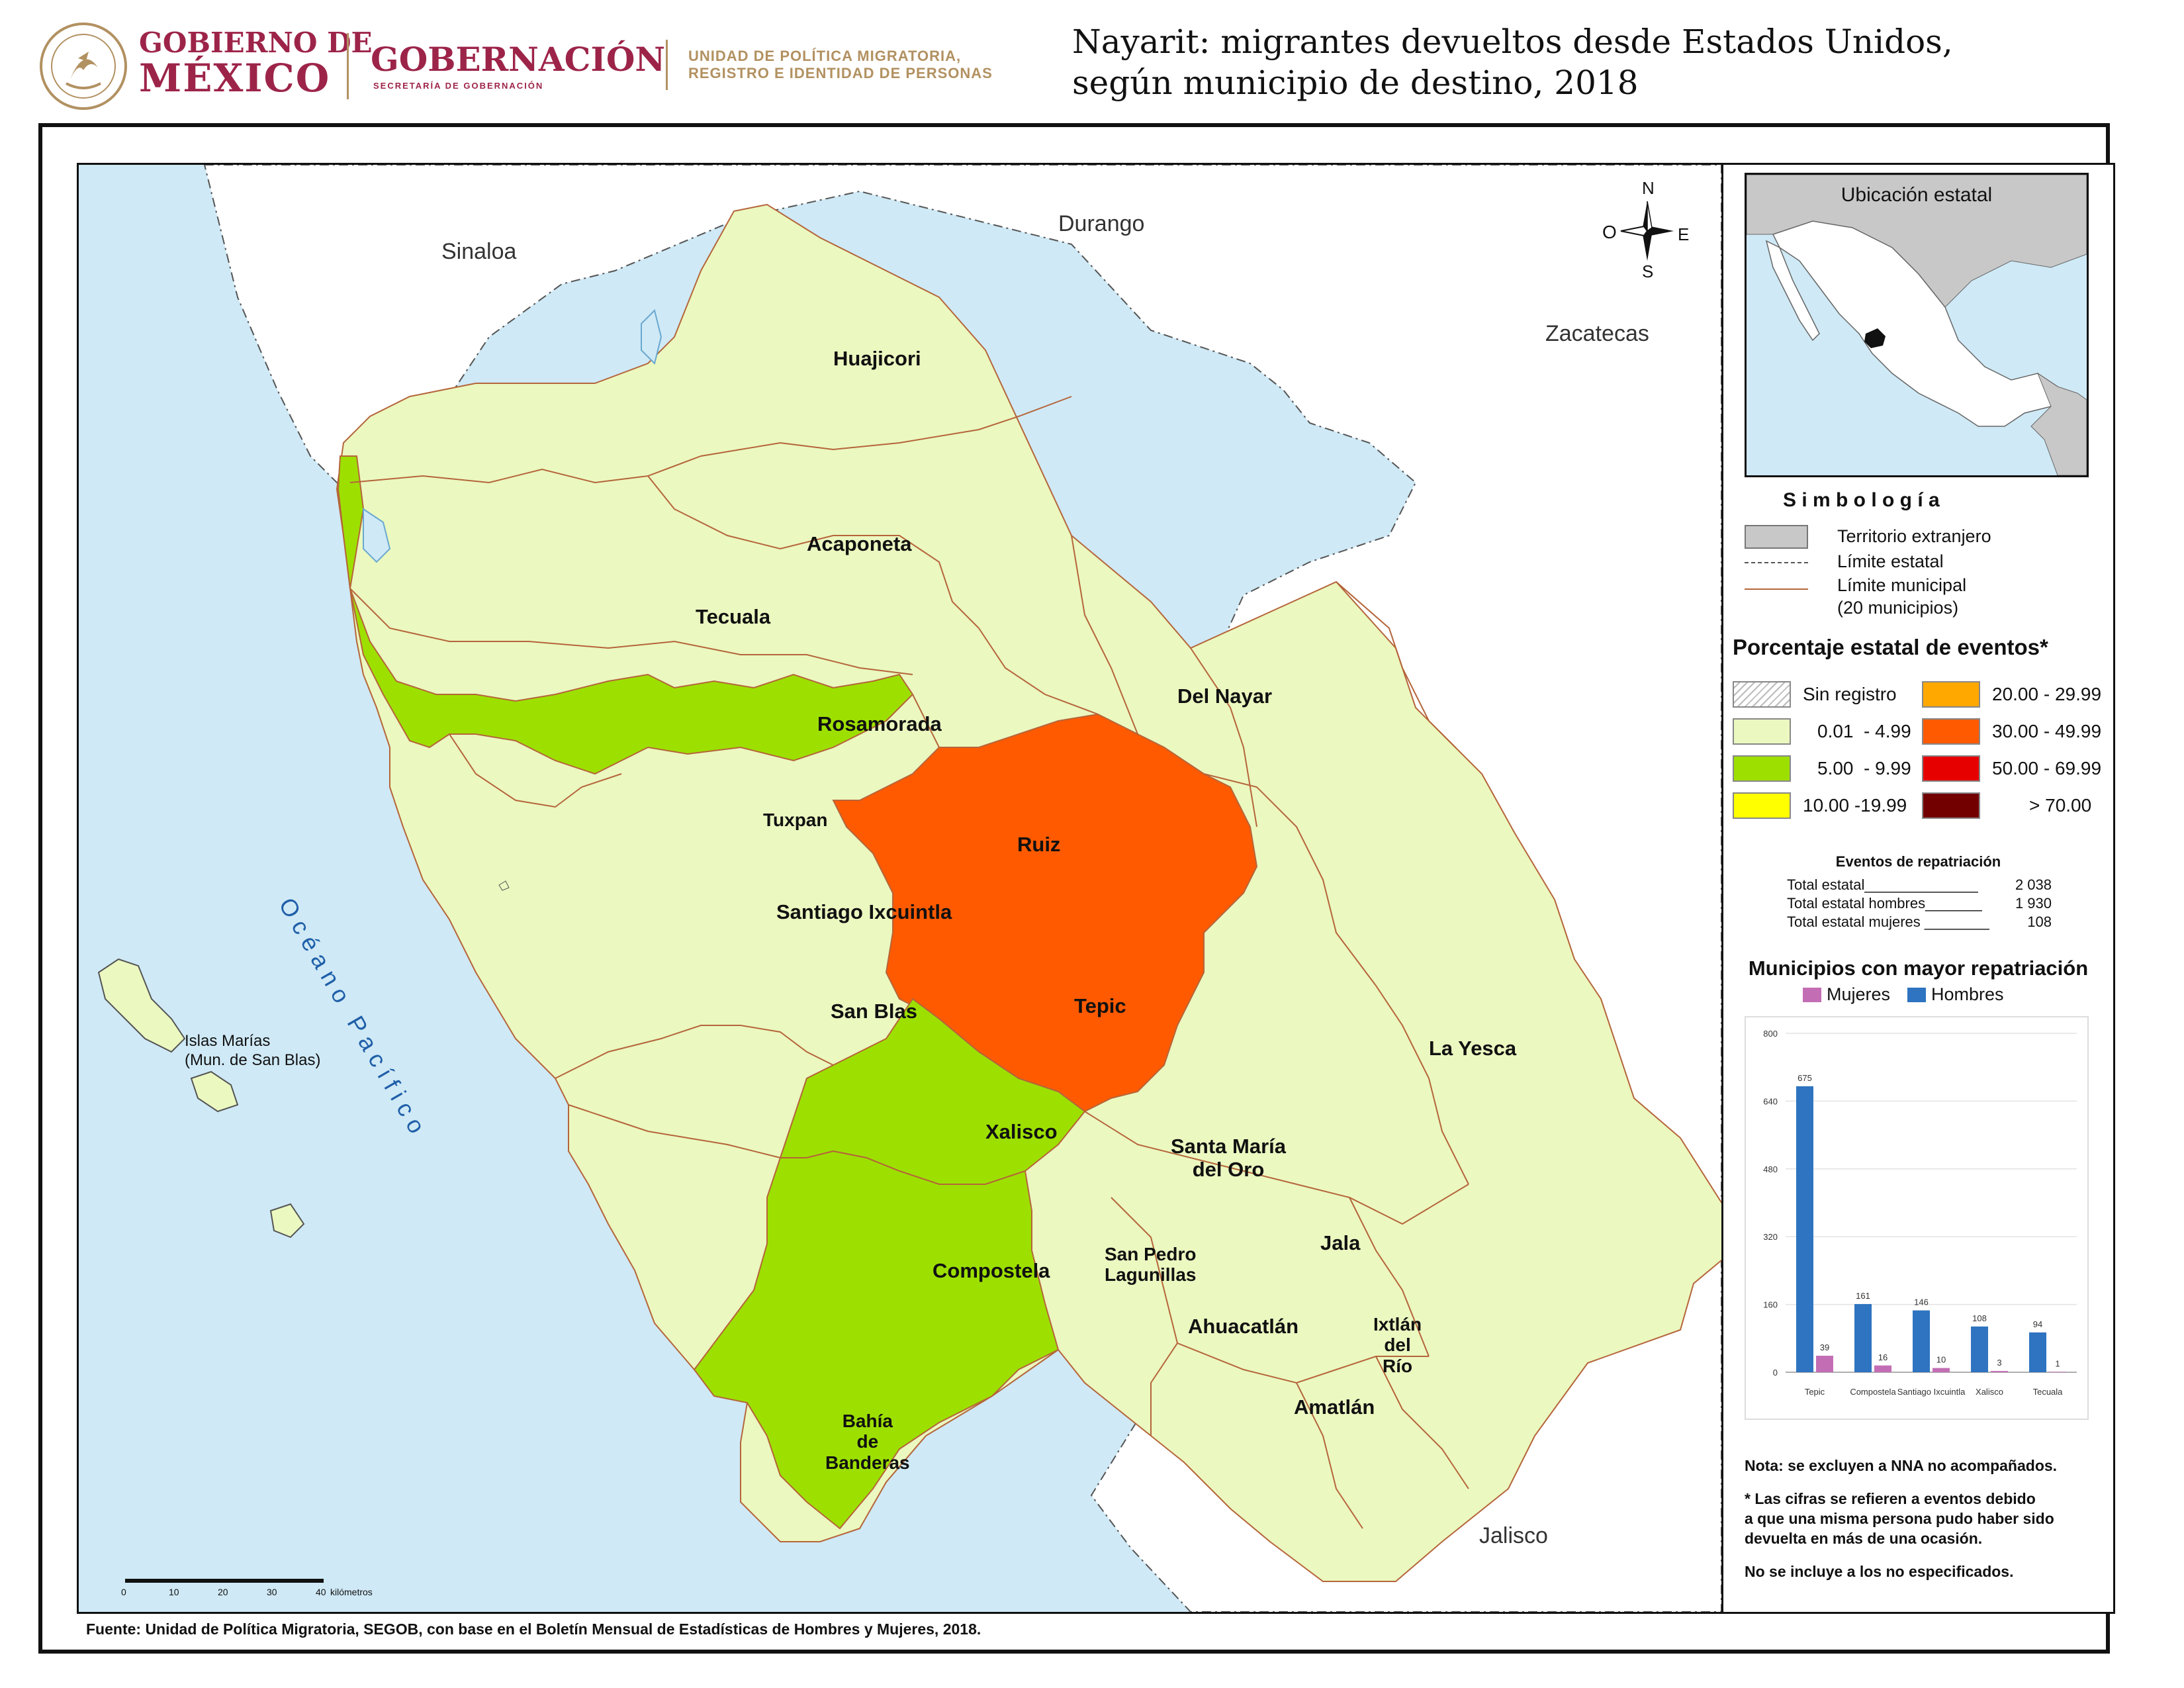 This screenshot has width=2184, height=1688. Describe the element at coordinates (1770, 1169) in the screenshot. I see `y-tick-label: 480` at that location.